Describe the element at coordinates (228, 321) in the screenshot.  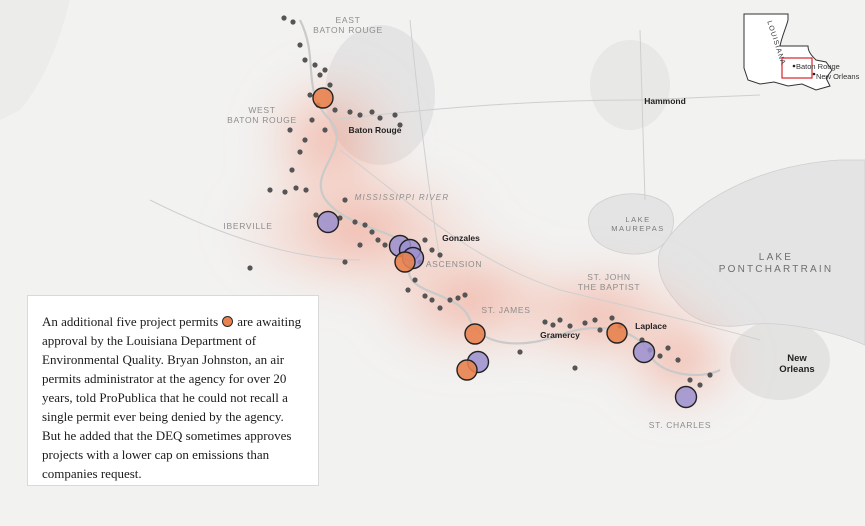
I see `pending-permit-icon` at that location.